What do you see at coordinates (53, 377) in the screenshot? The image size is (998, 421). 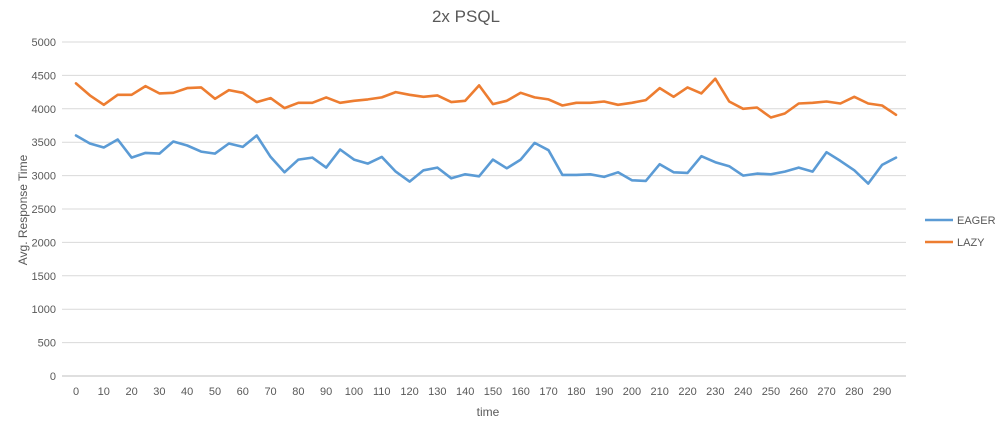 I see `y-tick-label: 0` at bounding box center [53, 377].